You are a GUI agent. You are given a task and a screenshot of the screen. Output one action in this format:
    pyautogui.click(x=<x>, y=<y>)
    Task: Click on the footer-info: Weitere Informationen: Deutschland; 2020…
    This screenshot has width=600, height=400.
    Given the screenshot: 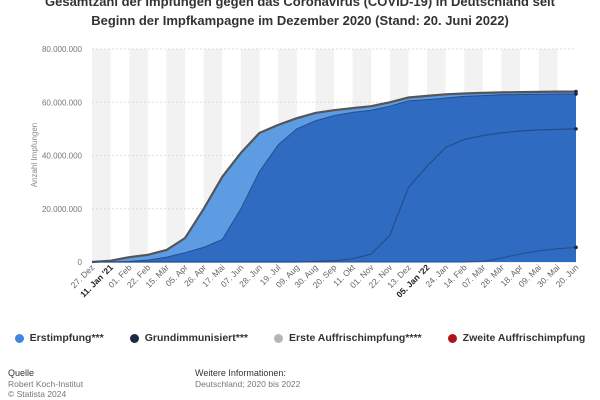 What is the action you would take?
    pyautogui.click(x=247, y=378)
    